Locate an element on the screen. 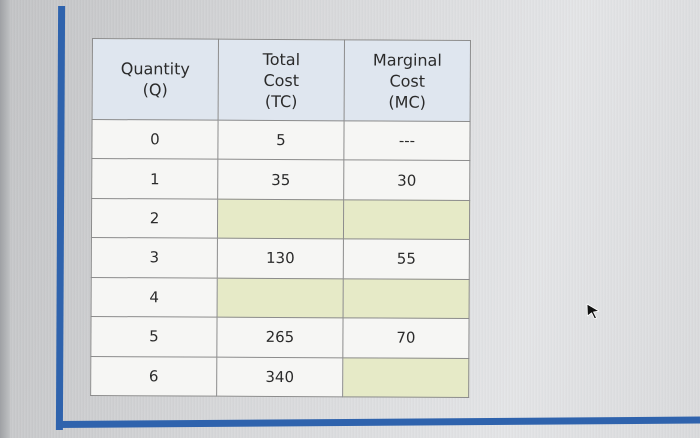  table-row: 3 130 55 is located at coordinates (280, 258).